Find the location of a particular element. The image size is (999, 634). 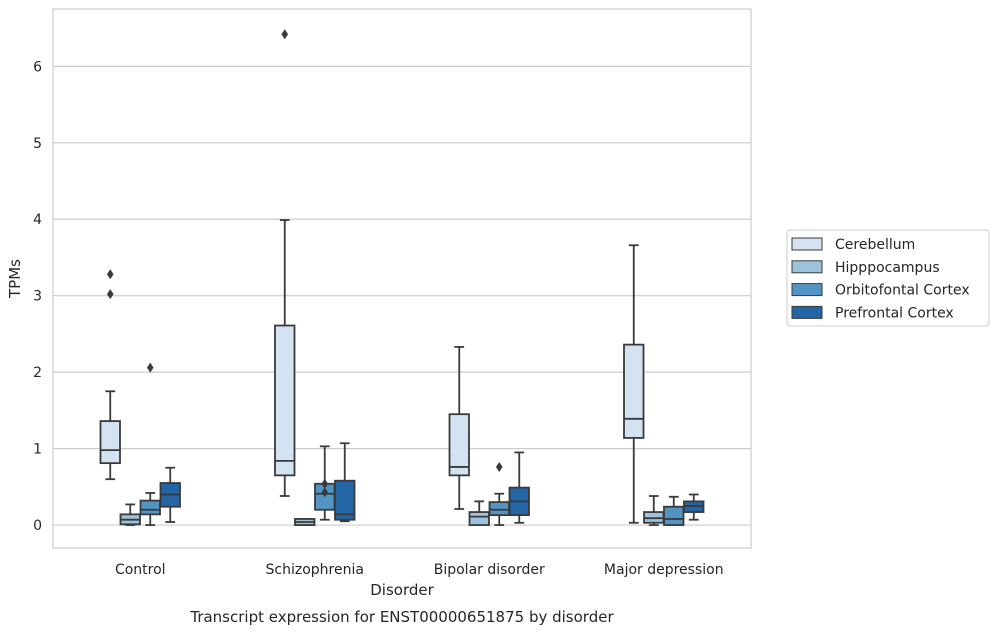

y-axis-ticks: 0 1 2 3 4 5 6 is located at coordinates (37, 296).